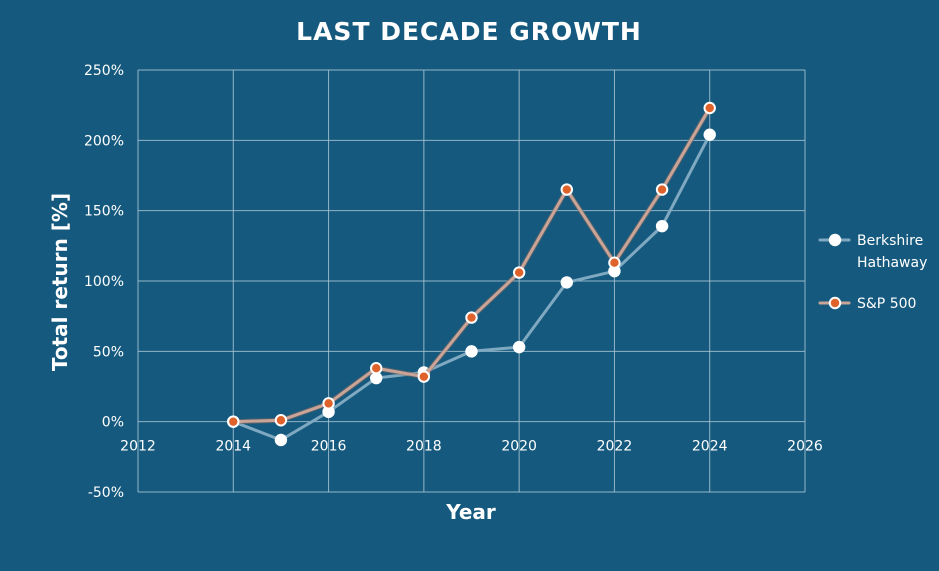 The height and width of the screenshot is (571, 939). I want to click on y-tick-label: 250%, so click(104, 71).